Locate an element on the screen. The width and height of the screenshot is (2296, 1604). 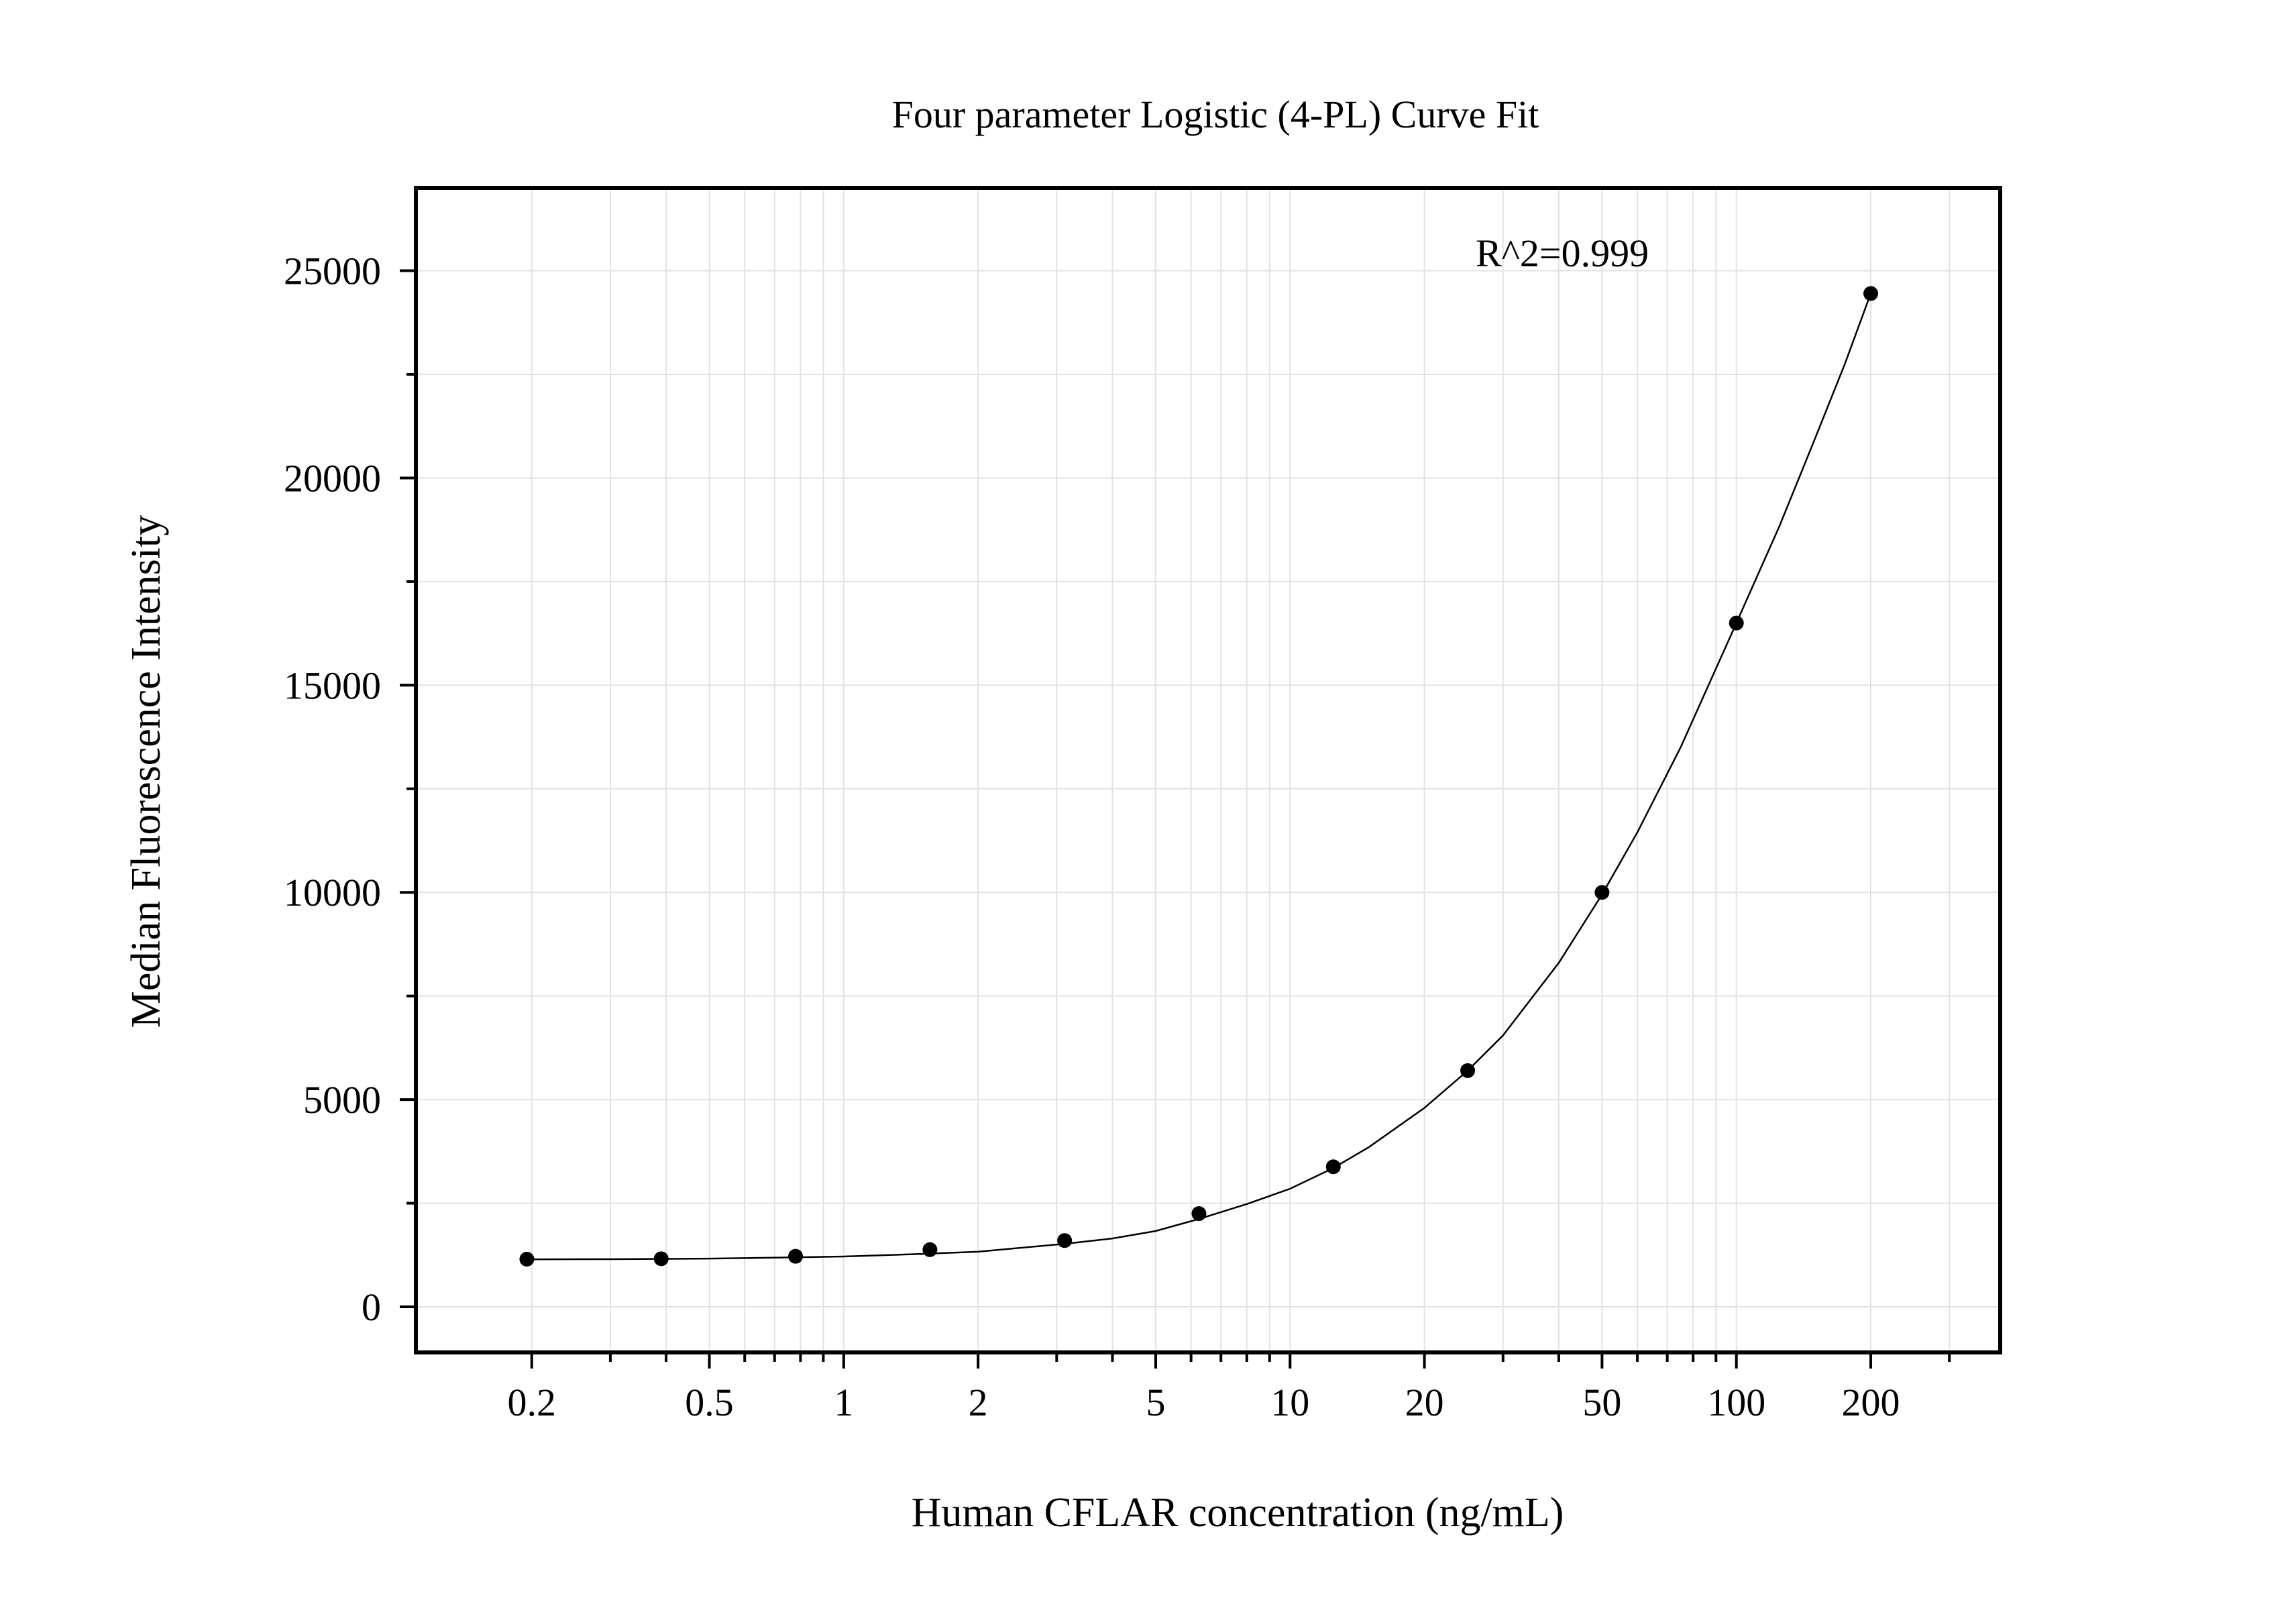
x-tick-label: 50 is located at coordinates (1601, 1402).